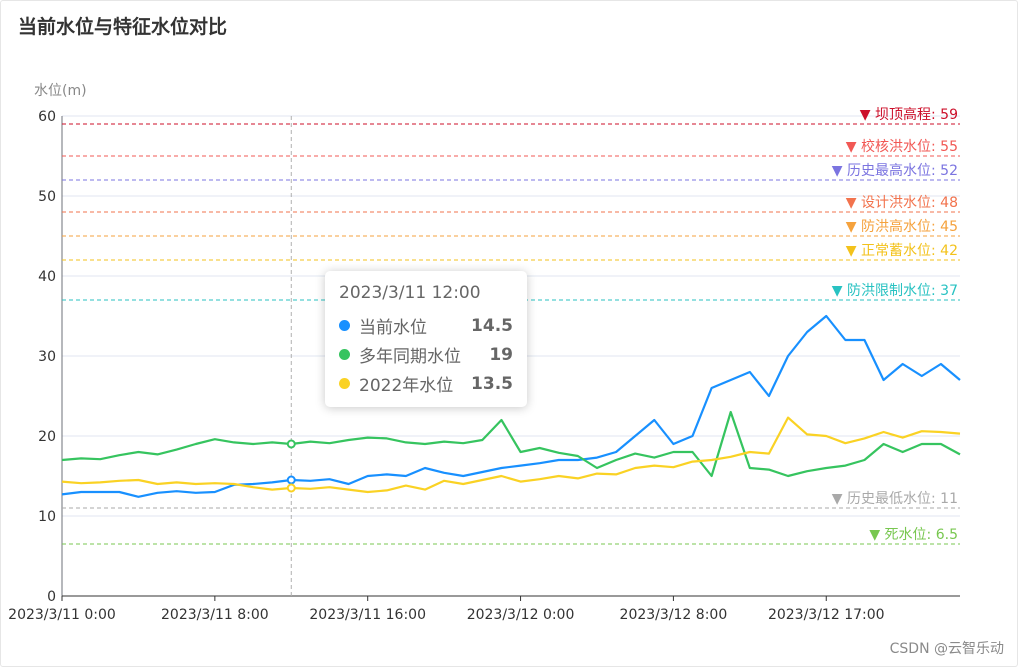 This screenshot has height=667, width=1018. What do you see at coordinates (62, 615) in the screenshot?
I see `x-tick-label: 2023/3/11 0:00` at bounding box center [62, 615].